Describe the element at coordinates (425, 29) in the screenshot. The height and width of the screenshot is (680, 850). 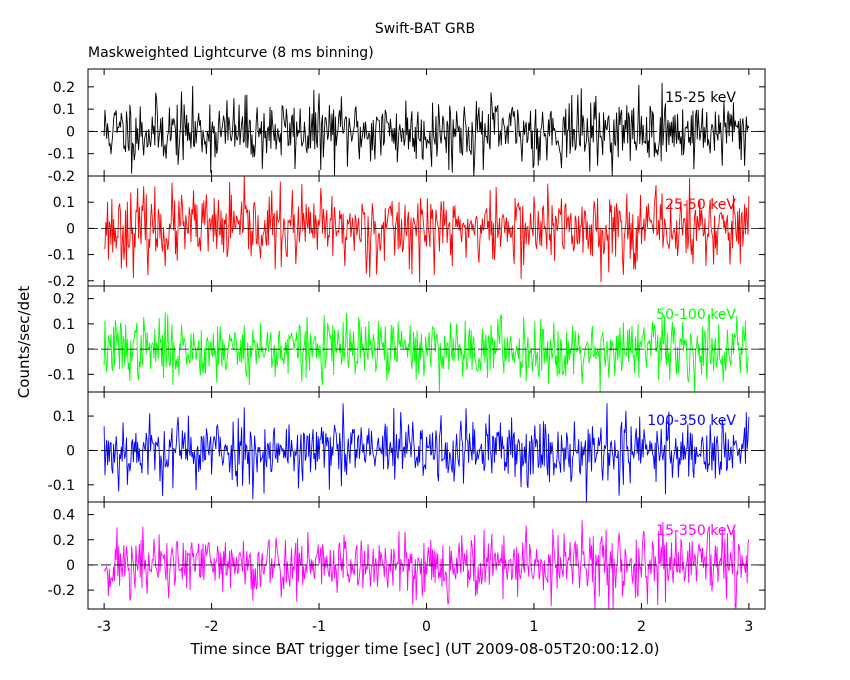
I see `chart-title: Swift-BAT GRB` at that location.